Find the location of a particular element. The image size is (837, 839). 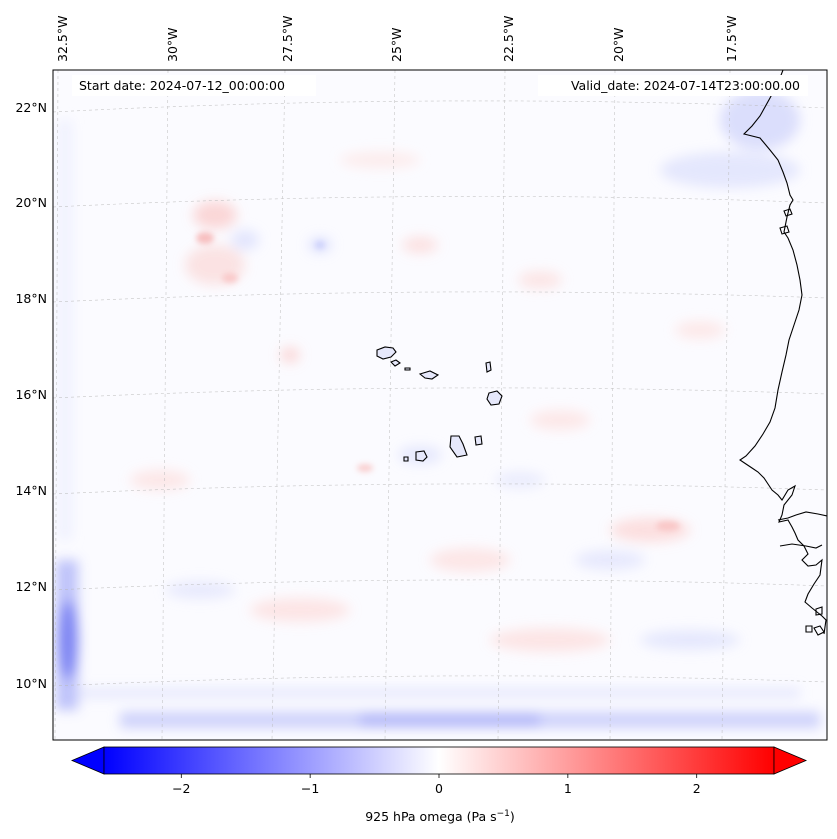

colorbar-ticks: −2 −1 0 1 2 is located at coordinates (436, 785).